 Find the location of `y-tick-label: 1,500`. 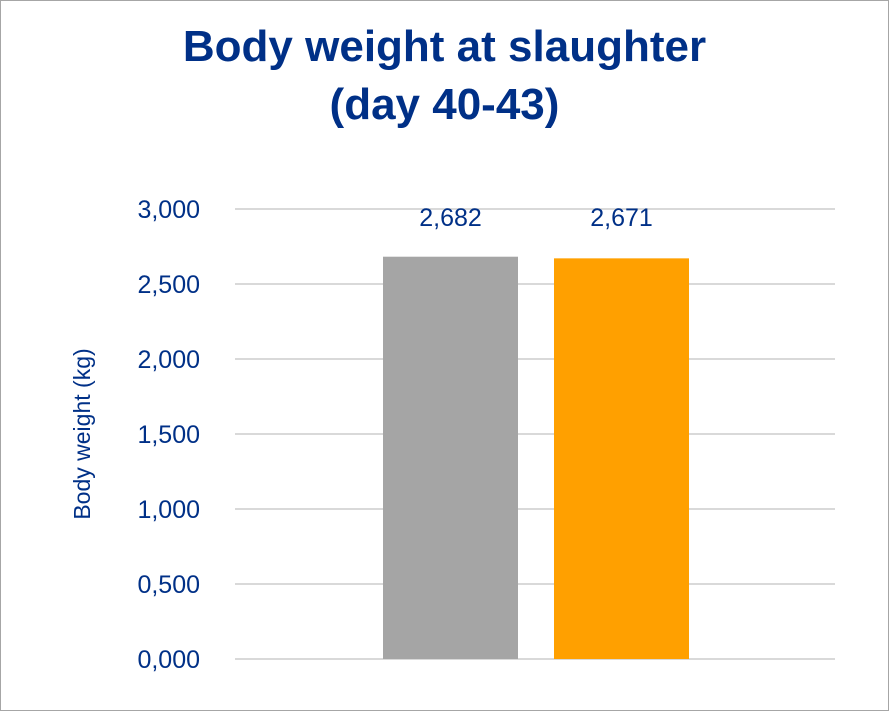

y-tick-label: 1,500 is located at coordinates (168, 435).